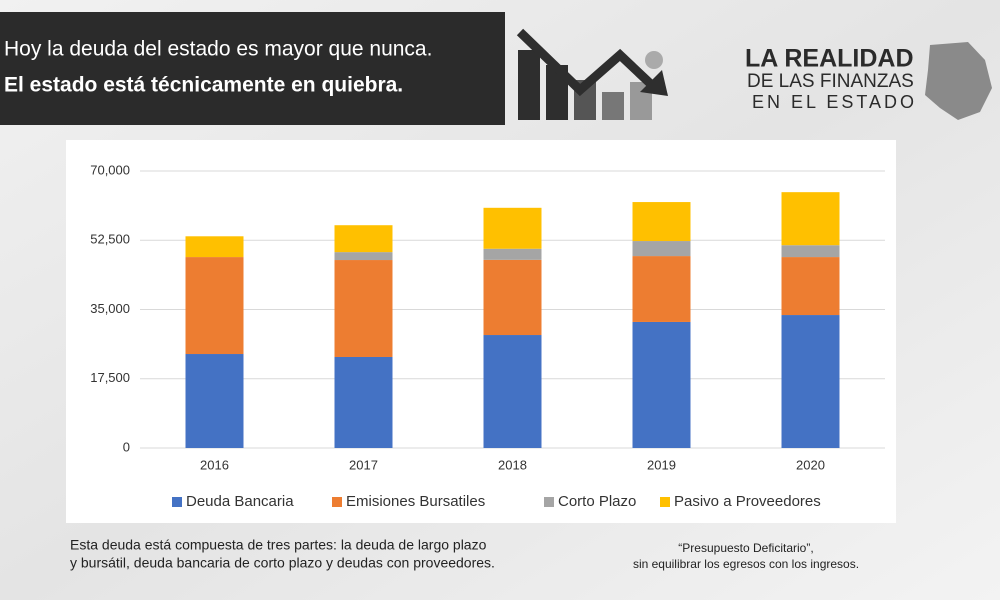 This screenshot has height=605, width=1000. I want to click on x-tick-label: 2019, so click(661, 464).